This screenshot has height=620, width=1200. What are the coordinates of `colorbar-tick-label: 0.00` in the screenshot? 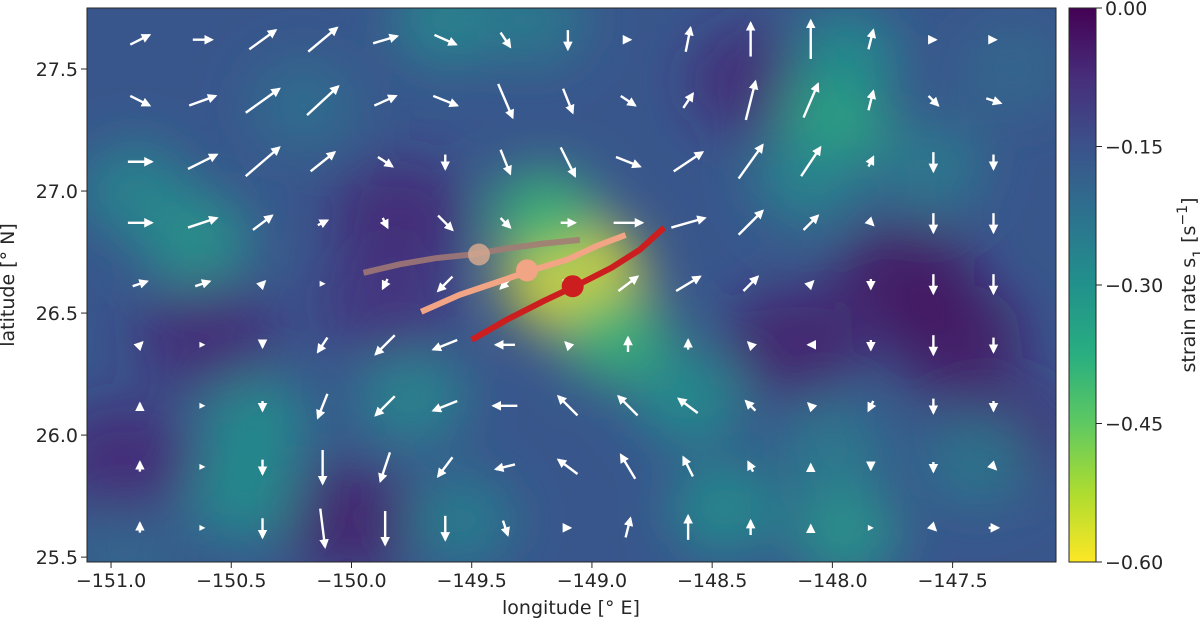 It's located at (1126, 10).